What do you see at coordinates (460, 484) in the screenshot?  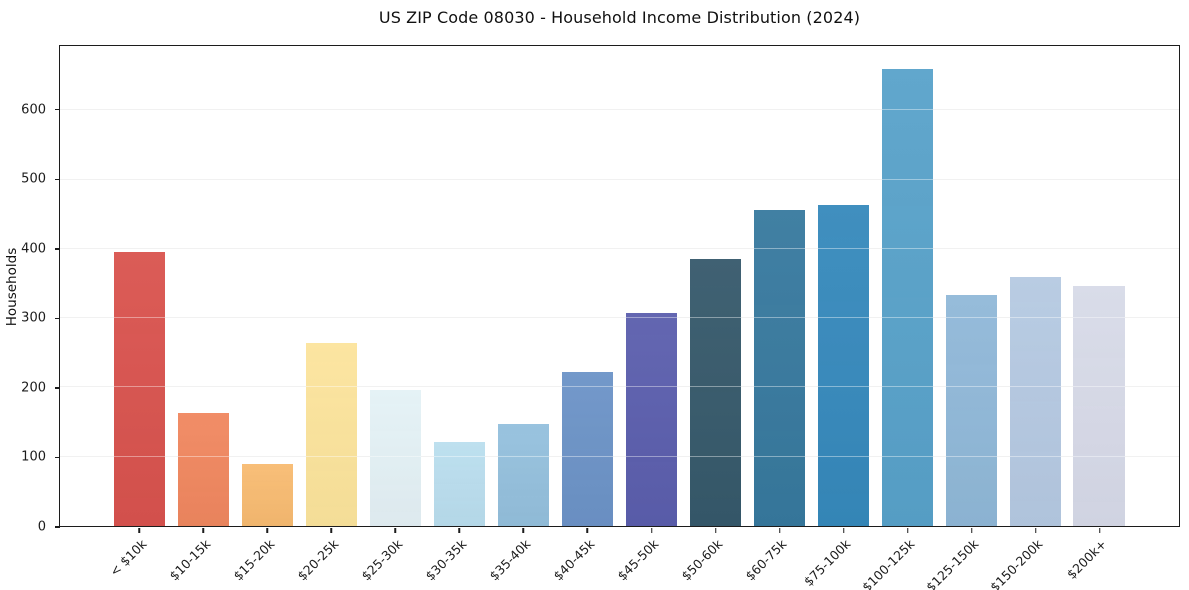 I see `bar-$30-35k` at bounding box center [460, 484].